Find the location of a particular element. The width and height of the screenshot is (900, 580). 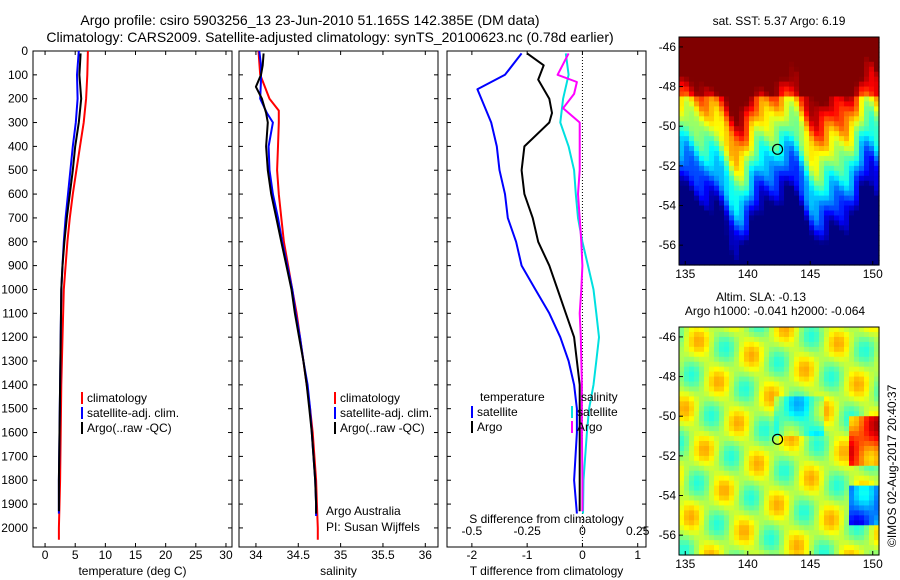

map-y-tick-label: -48 is located at coordinates (668, 87).